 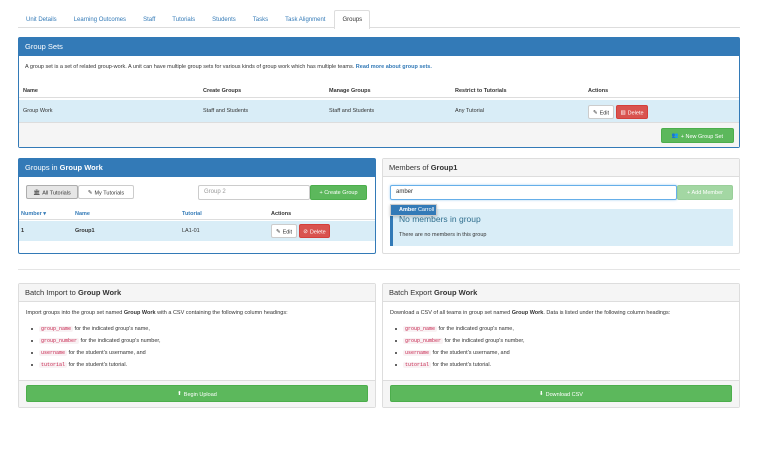 What do you see at coordinates (379, 47) in the screenshot?
I see `group-sets-title: Group Sets` at bounding box center [379, 47].